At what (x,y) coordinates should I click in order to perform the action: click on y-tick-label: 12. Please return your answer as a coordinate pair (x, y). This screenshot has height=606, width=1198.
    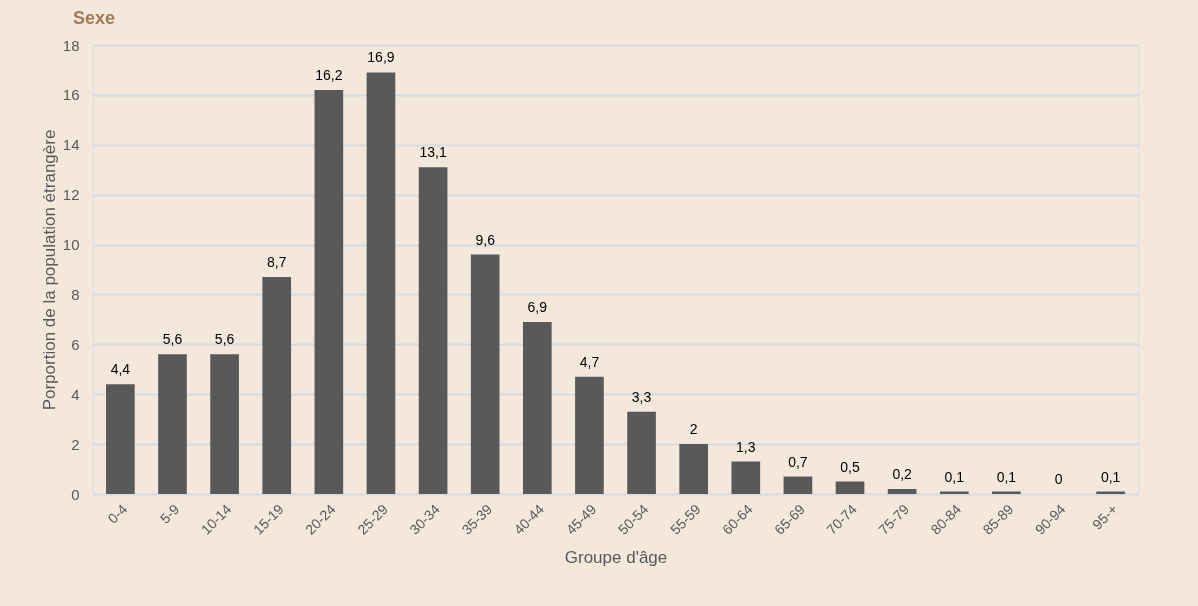
    Looking at the image, I should click on (71, 195).